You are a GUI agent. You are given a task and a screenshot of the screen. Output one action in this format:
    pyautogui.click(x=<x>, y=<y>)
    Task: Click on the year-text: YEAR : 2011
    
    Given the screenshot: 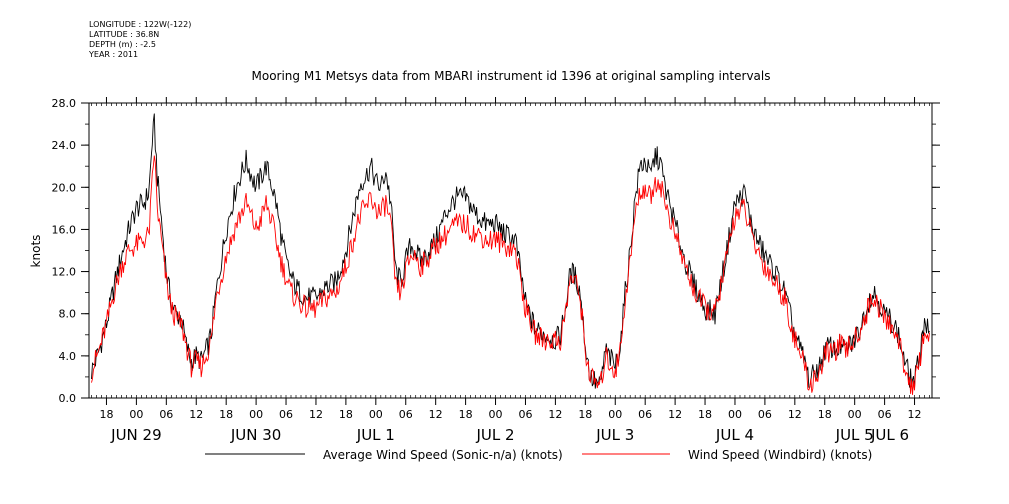 What is the action you would take?
    pyautogui.click(x=114, y=54)
    